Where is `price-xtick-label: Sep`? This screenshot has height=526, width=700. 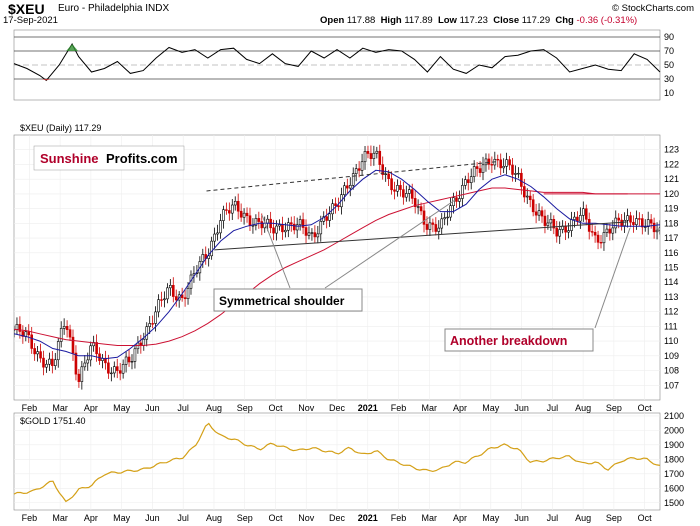
price-xtick-label: Sep is located at coordinates (614, 408).